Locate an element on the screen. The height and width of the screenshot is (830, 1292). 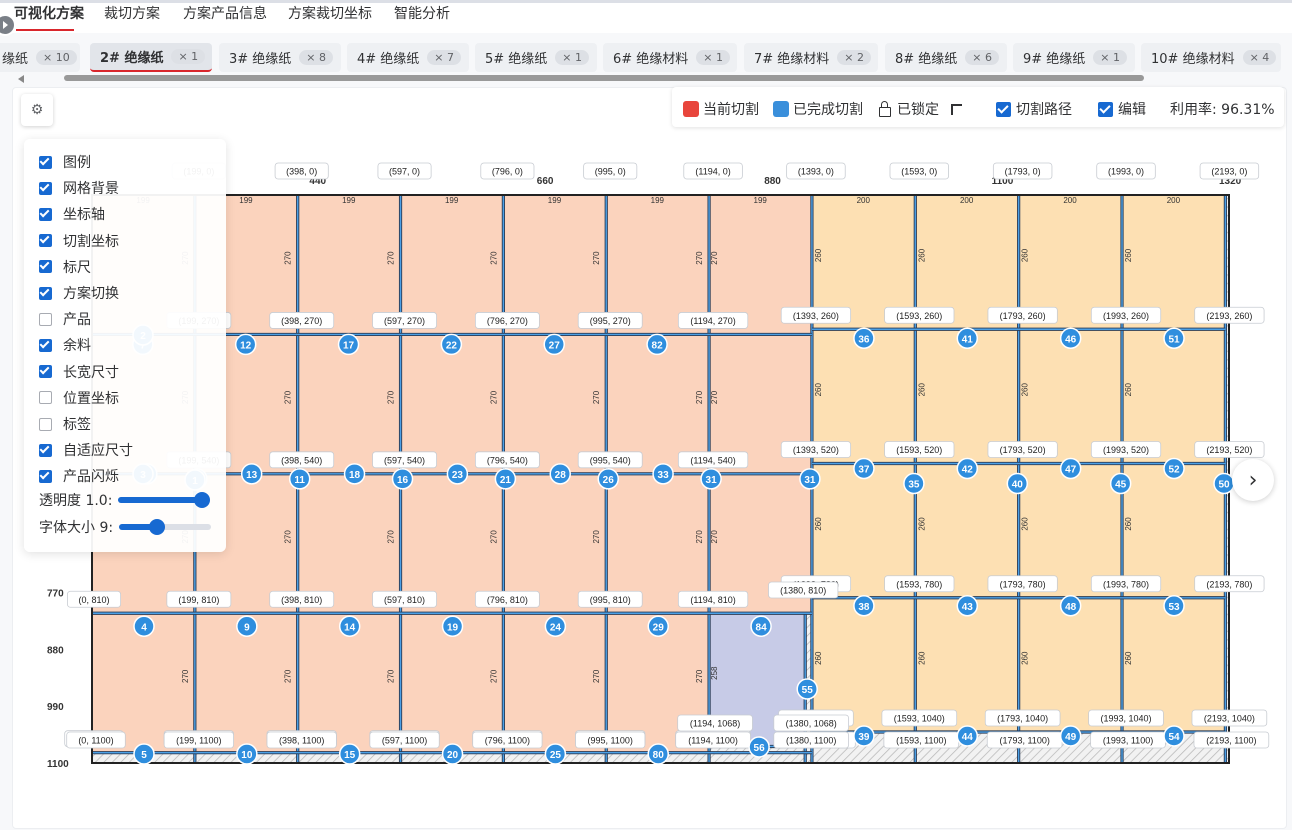
tab-scrollbar is located at coordinates (604, 78).